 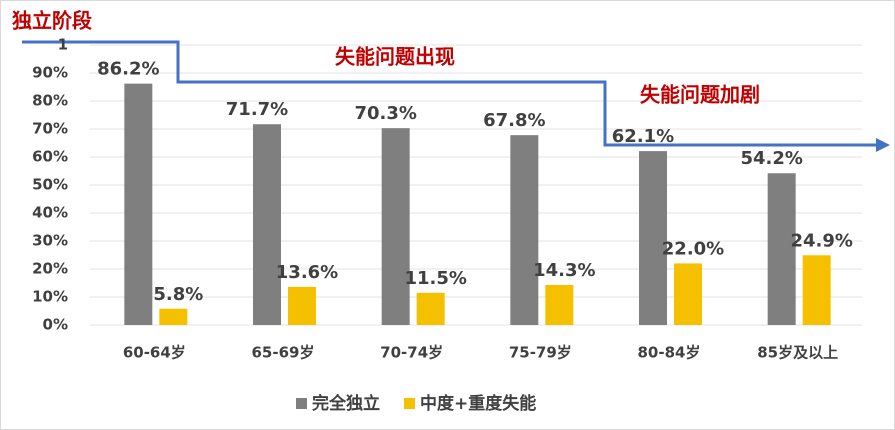 I want to click on legend-label: 中度+重度失能, so click(x=478, y=403).